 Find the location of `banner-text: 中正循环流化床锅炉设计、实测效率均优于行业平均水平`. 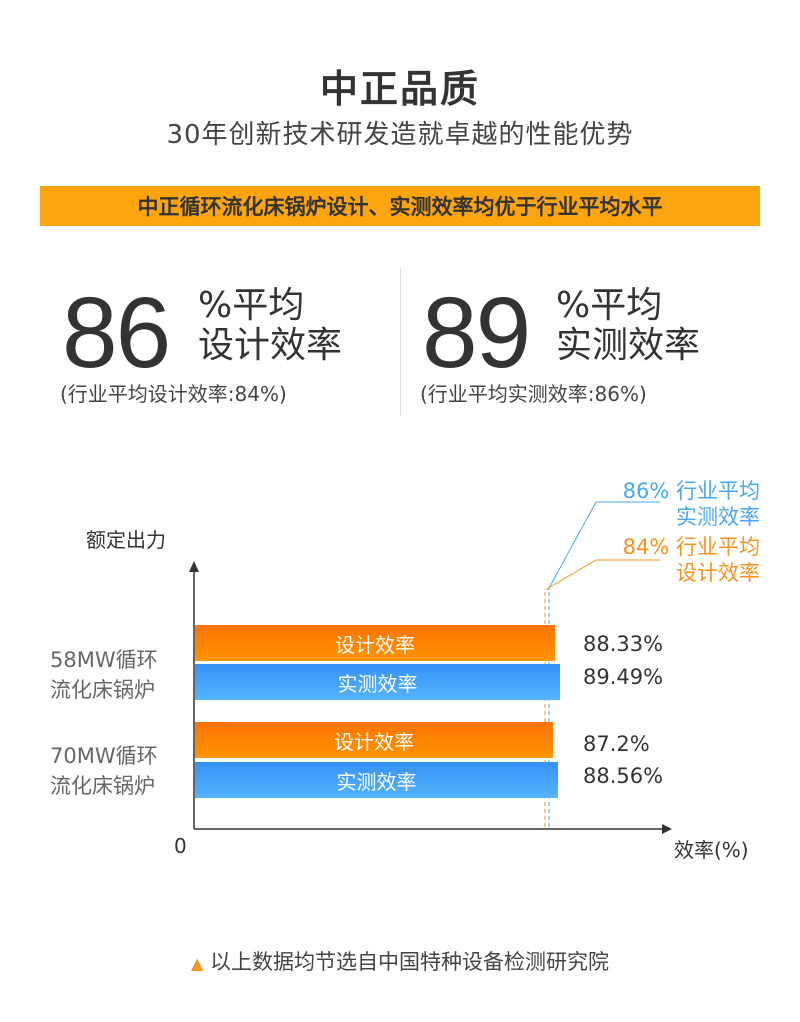

banner-text: 中正循环流化床锅炉设计、实测效率均优于行业平均水平 is located at coordinates (400, 207).